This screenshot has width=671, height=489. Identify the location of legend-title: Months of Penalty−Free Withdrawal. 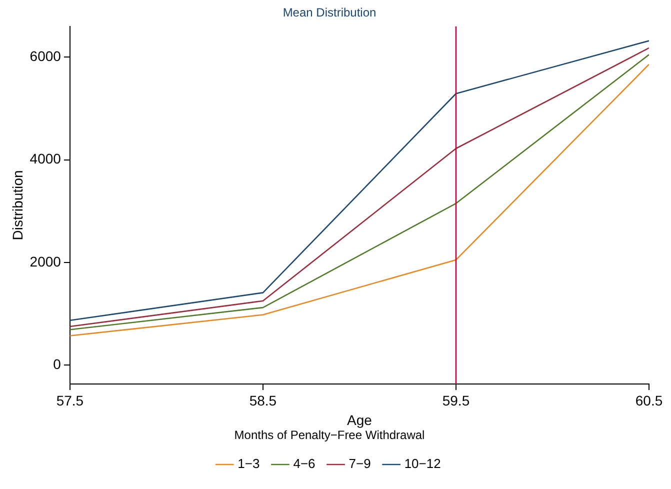
(329, 435).